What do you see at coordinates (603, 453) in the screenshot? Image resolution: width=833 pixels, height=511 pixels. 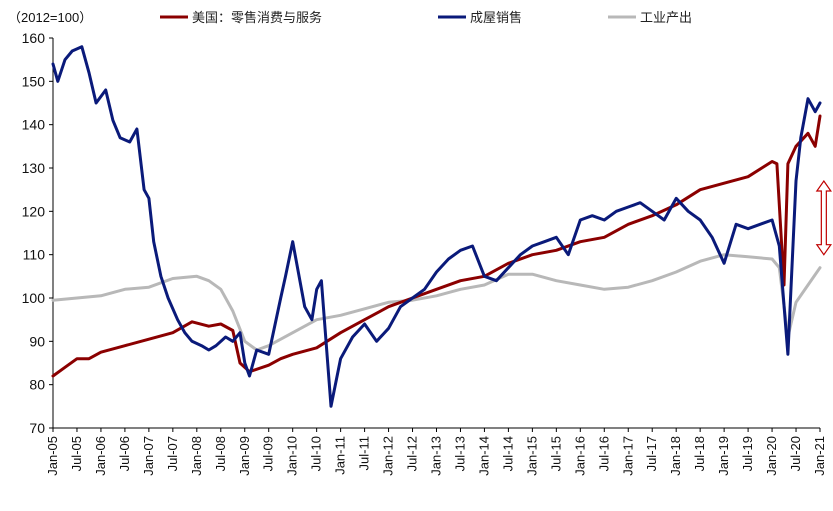 I see `x-tick-label: Jul-16` at bounding box center [603, 453].